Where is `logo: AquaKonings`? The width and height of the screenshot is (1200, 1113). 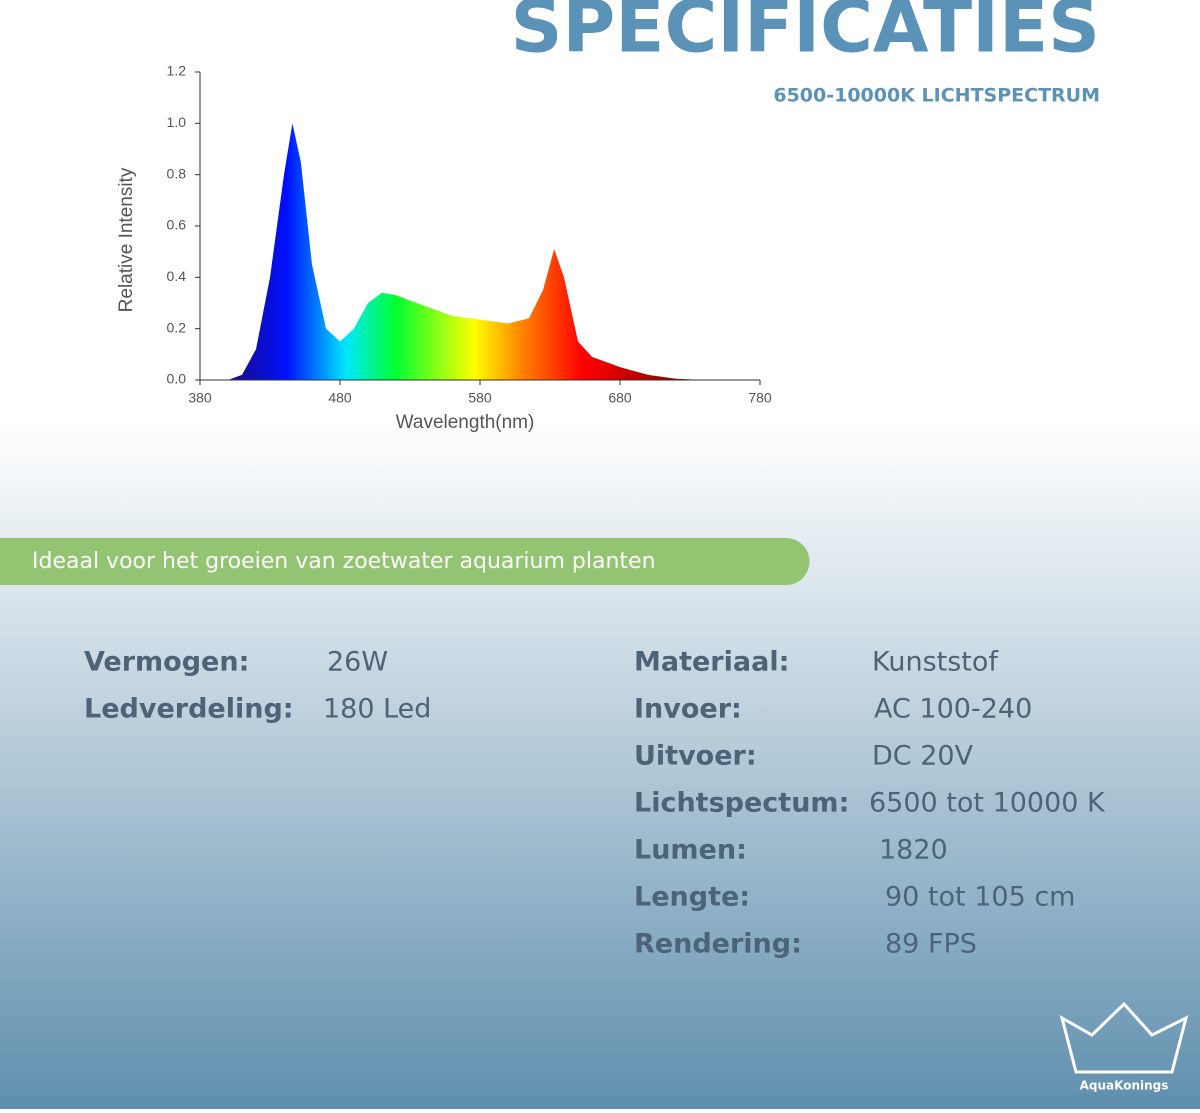 logo: AquaKonings is located at coordinates (1124, 1047).